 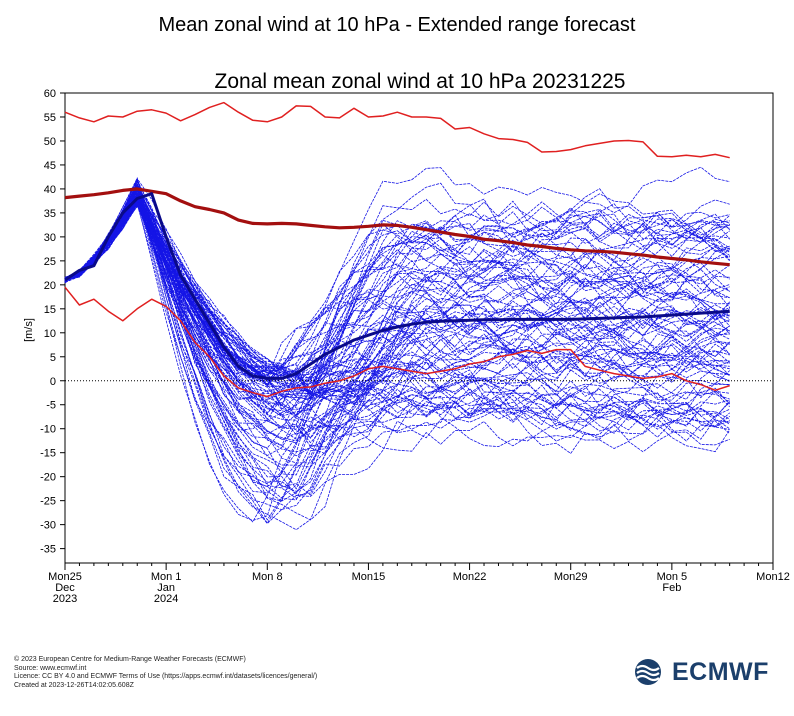 What do you see at coordinates (571, 577) in the screenshot?
I see `x-tick-label: Mon29` at bounding box center [571, 577].